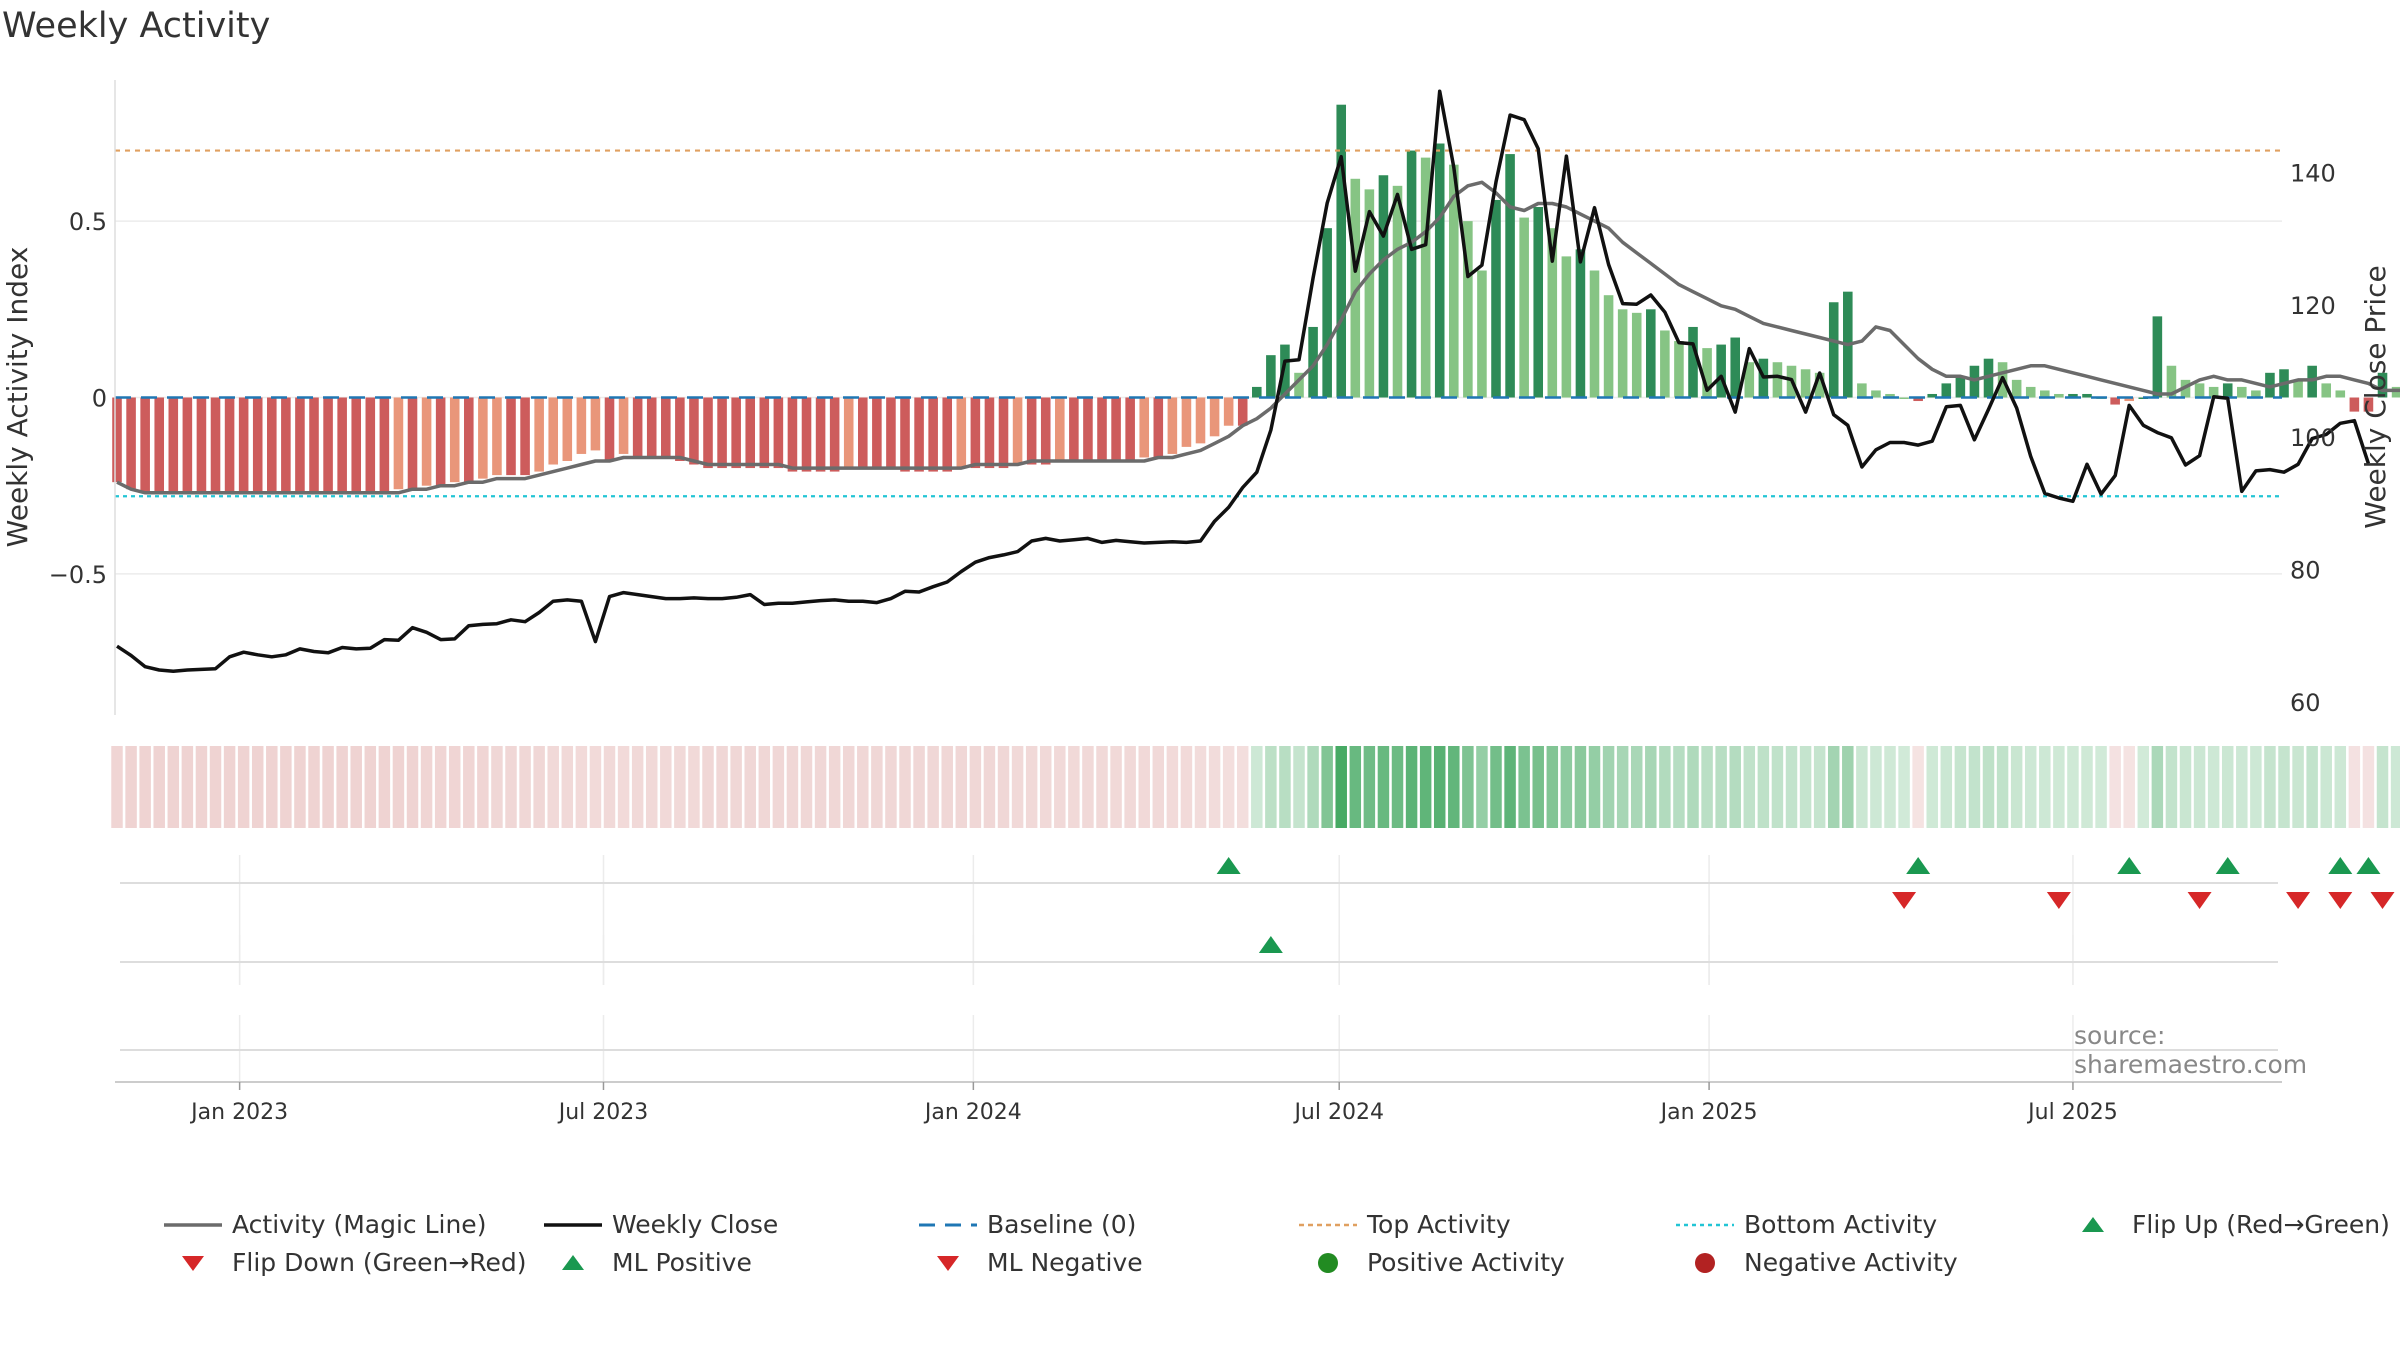 Image resolution: width=2400 pixels, height=1350 pixels. What do you see at coordinates (2305, 570) in the screenshot?
I see `y2-tick-label: 80` at bounding box center [2305, 570].